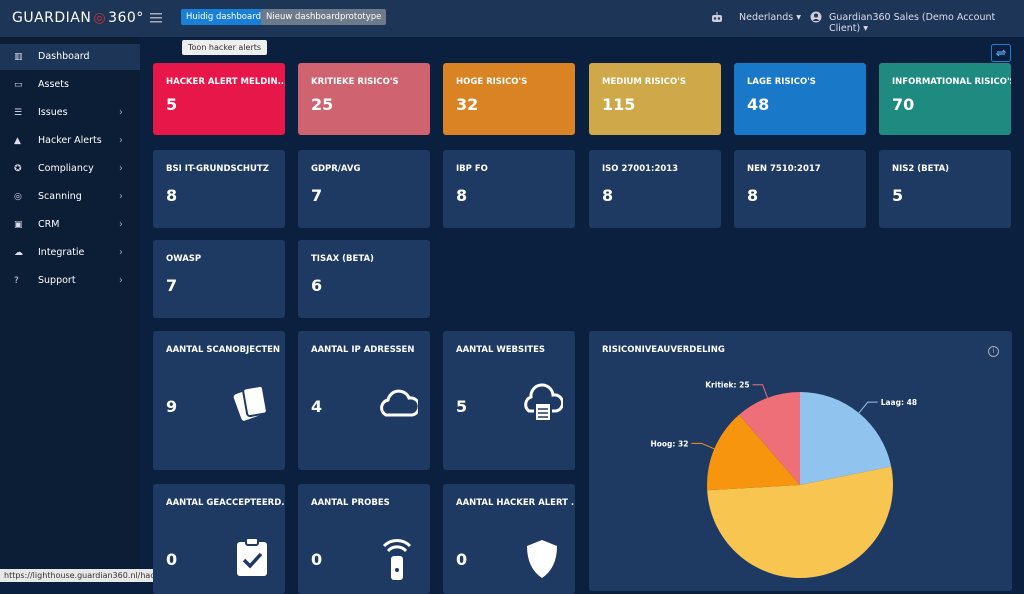 The image size is (1024, 594). I want to click on card: ISO 27001:2013 8, so click(655, 189).